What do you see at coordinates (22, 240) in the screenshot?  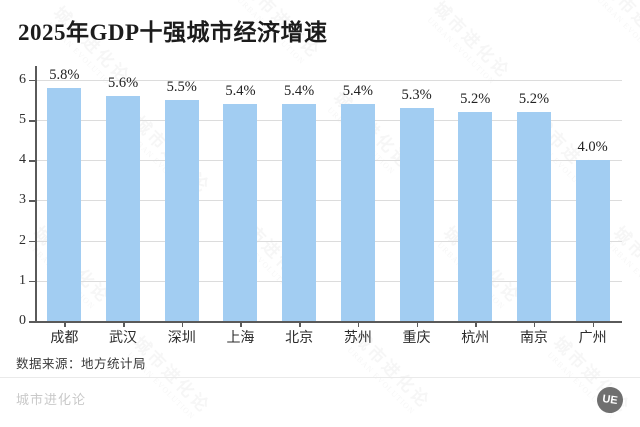 I see `y-axis-tick-label: 2` at bounding box center [22, 240].